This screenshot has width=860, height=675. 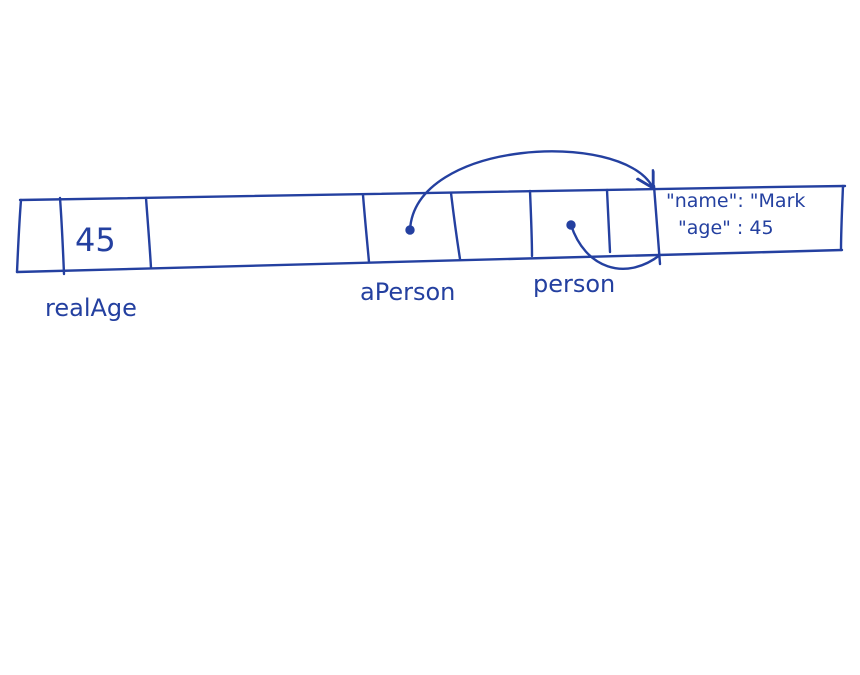 I want to click on heap-region-divider, so click(x=657, y=225).